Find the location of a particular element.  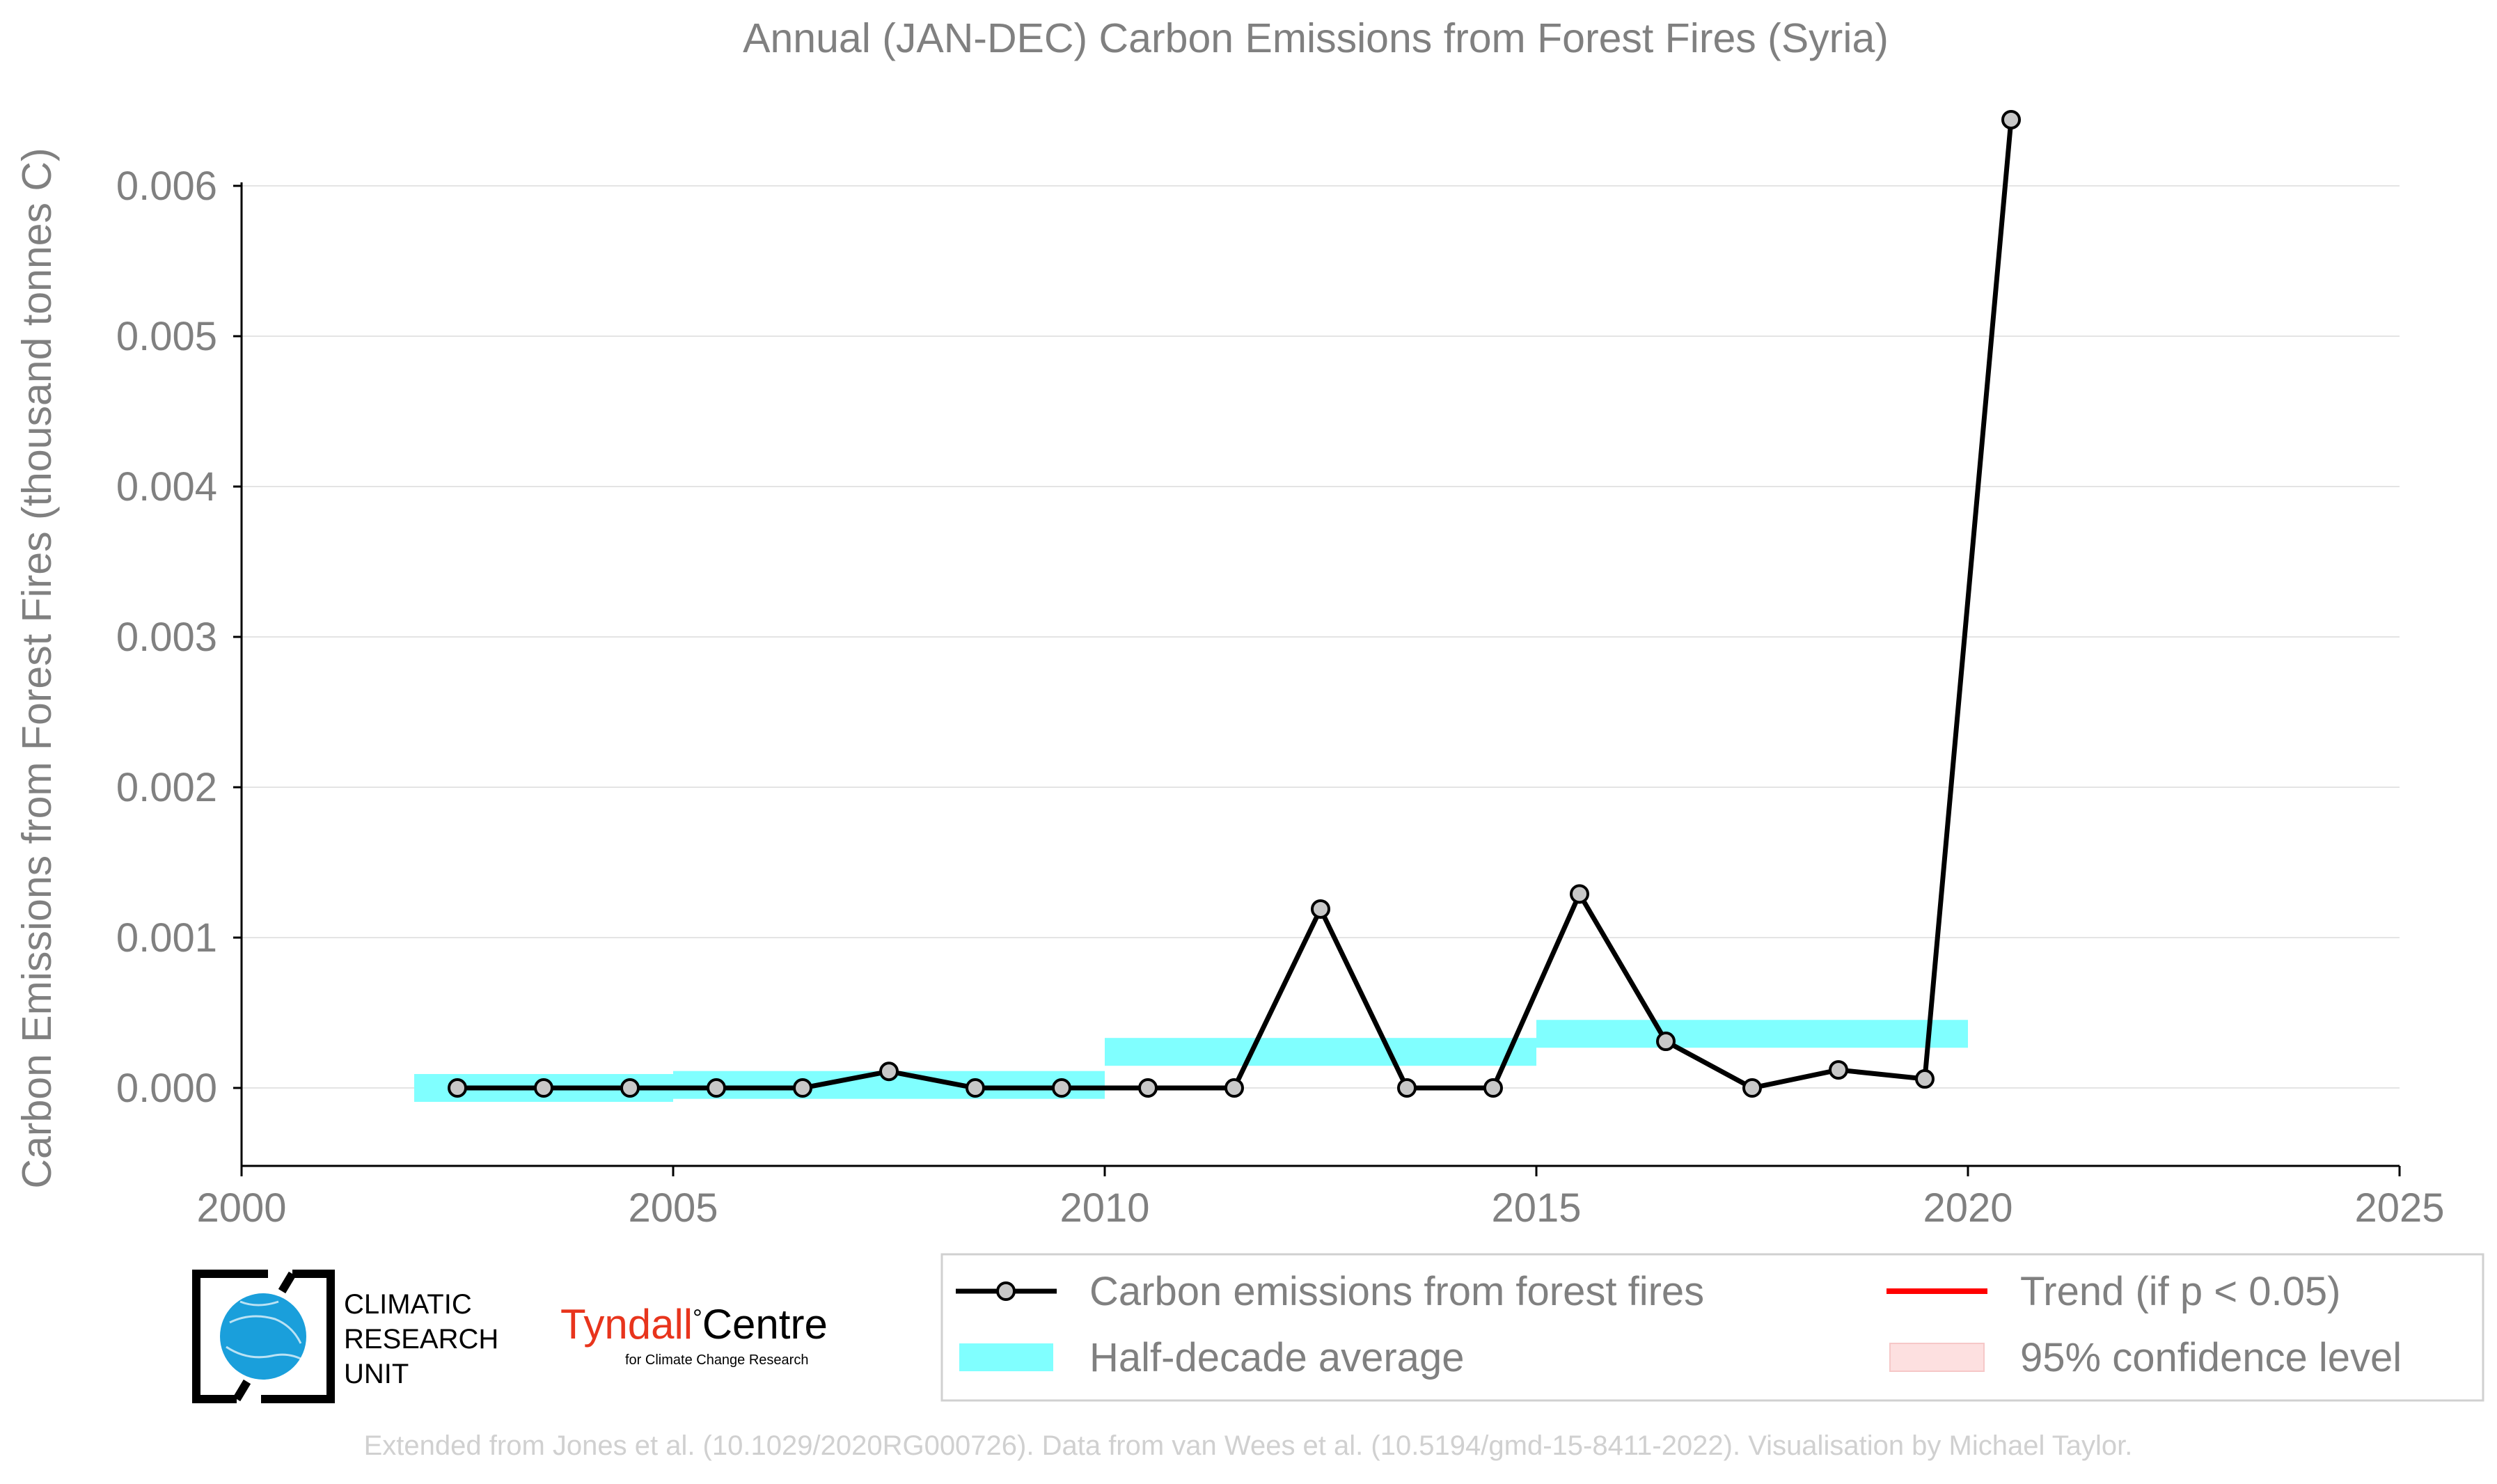

legend-label-trend: Trend (if p < 0.05) is located at coordinates (2180, 1291).